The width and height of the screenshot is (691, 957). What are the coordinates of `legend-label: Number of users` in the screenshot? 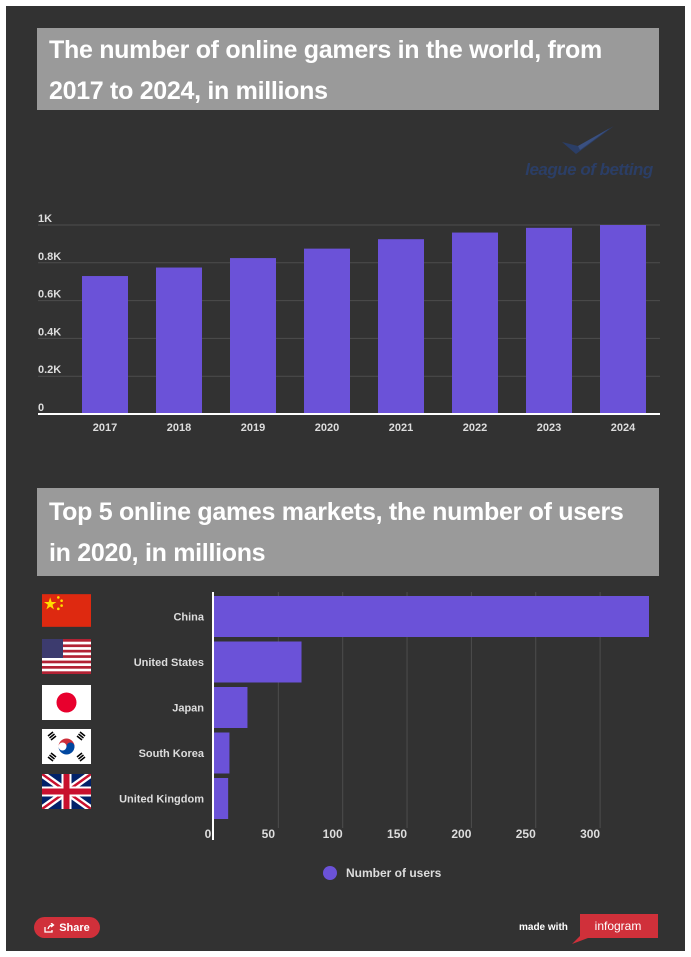 It's located at (394, 873).